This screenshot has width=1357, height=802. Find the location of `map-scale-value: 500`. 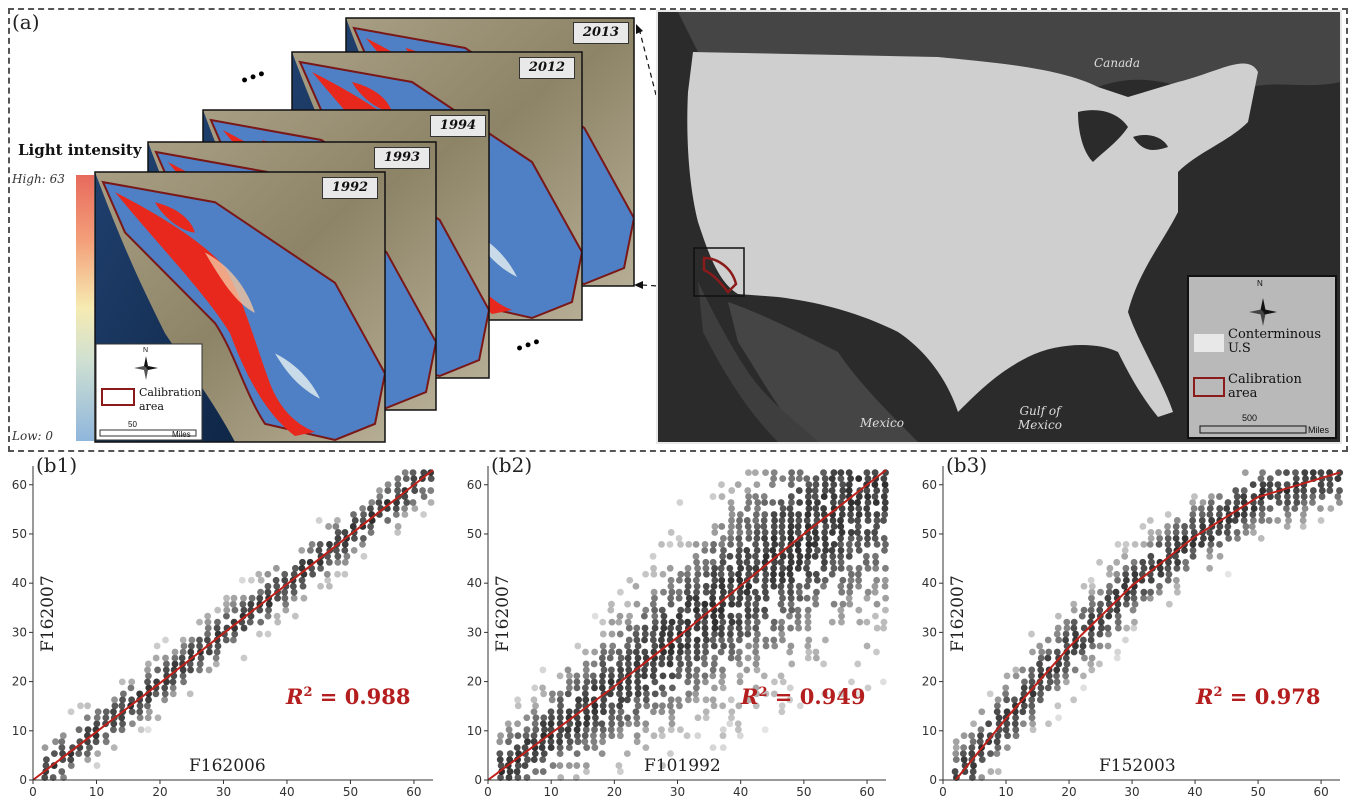

map-scale-value: 500 is located at coordinates (1250, 418).